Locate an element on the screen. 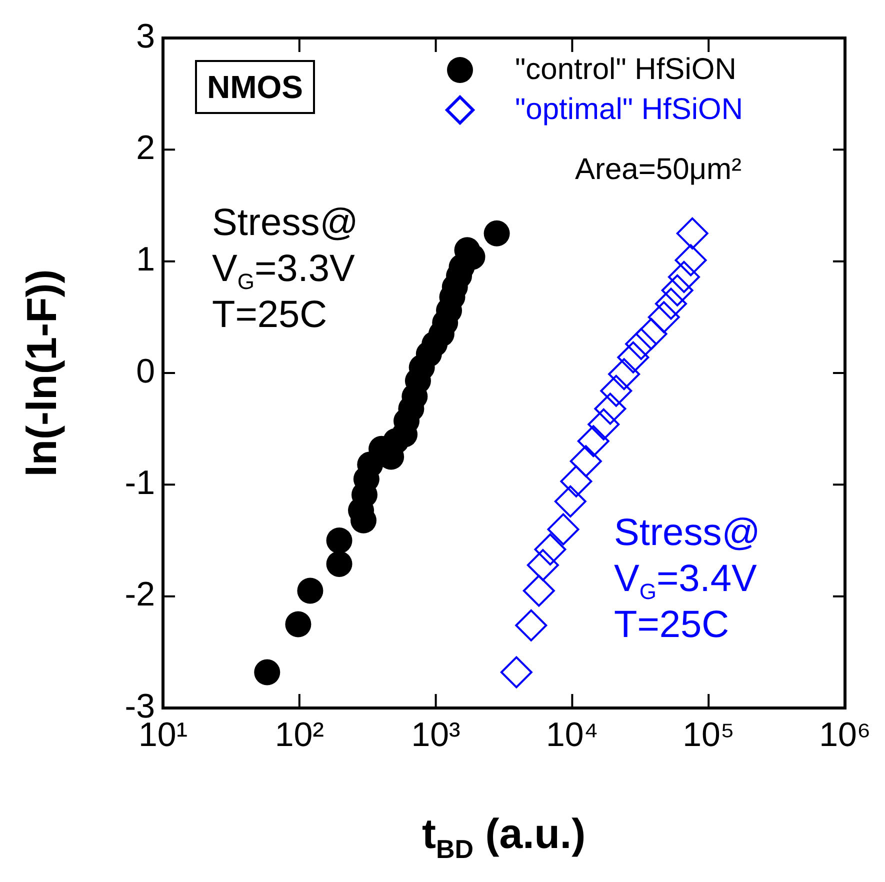 This screenshot has height=882, width=885. x-axis-title: t$_{BD}$ (a.u.) is located at coordinates (504, 837).